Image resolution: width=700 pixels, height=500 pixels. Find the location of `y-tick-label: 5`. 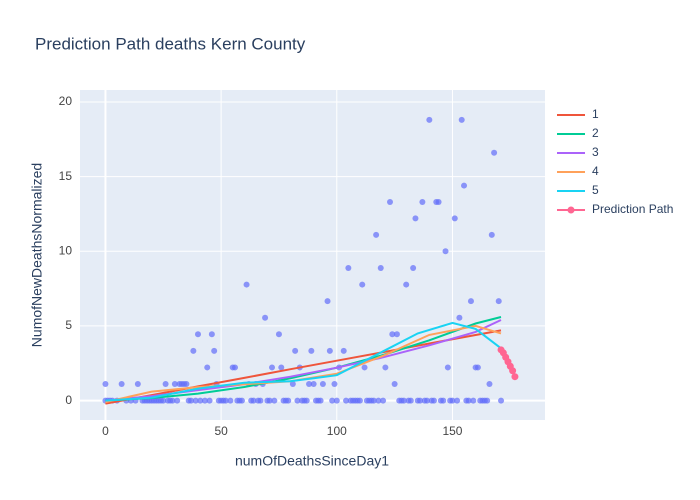

y-tick-label: 5 is located at coordinates (68, 325).